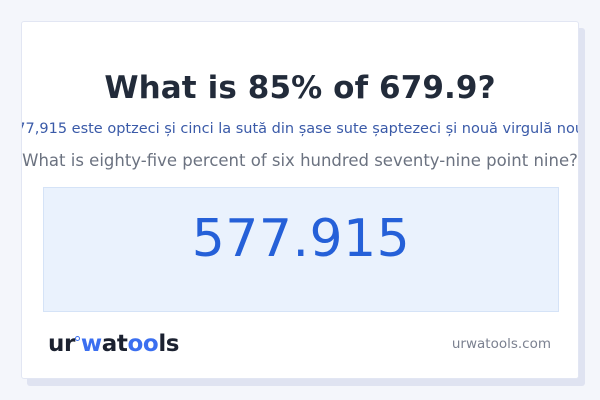  I want to click on brand-logo: ur w at oo ls, so click(113, 344).